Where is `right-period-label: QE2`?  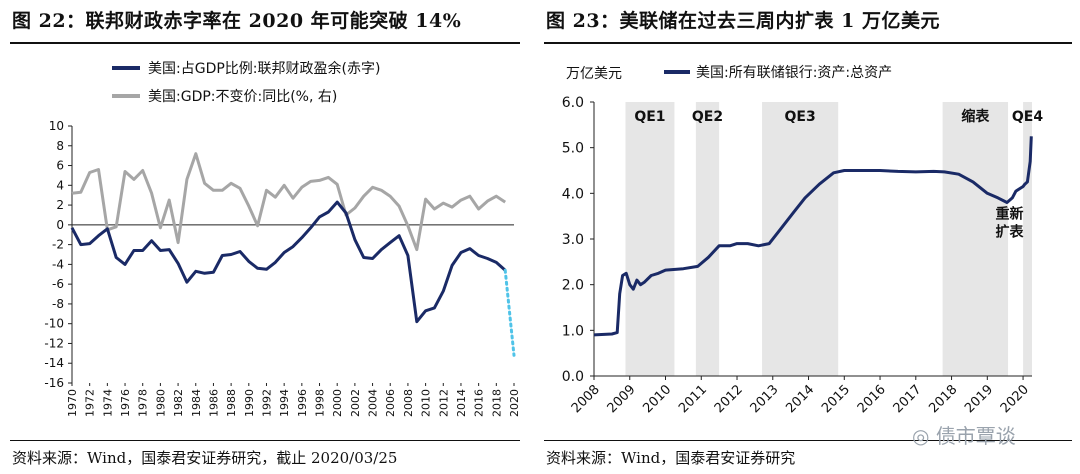
right-period-label: QE2 is located at coordinates (707, 117).